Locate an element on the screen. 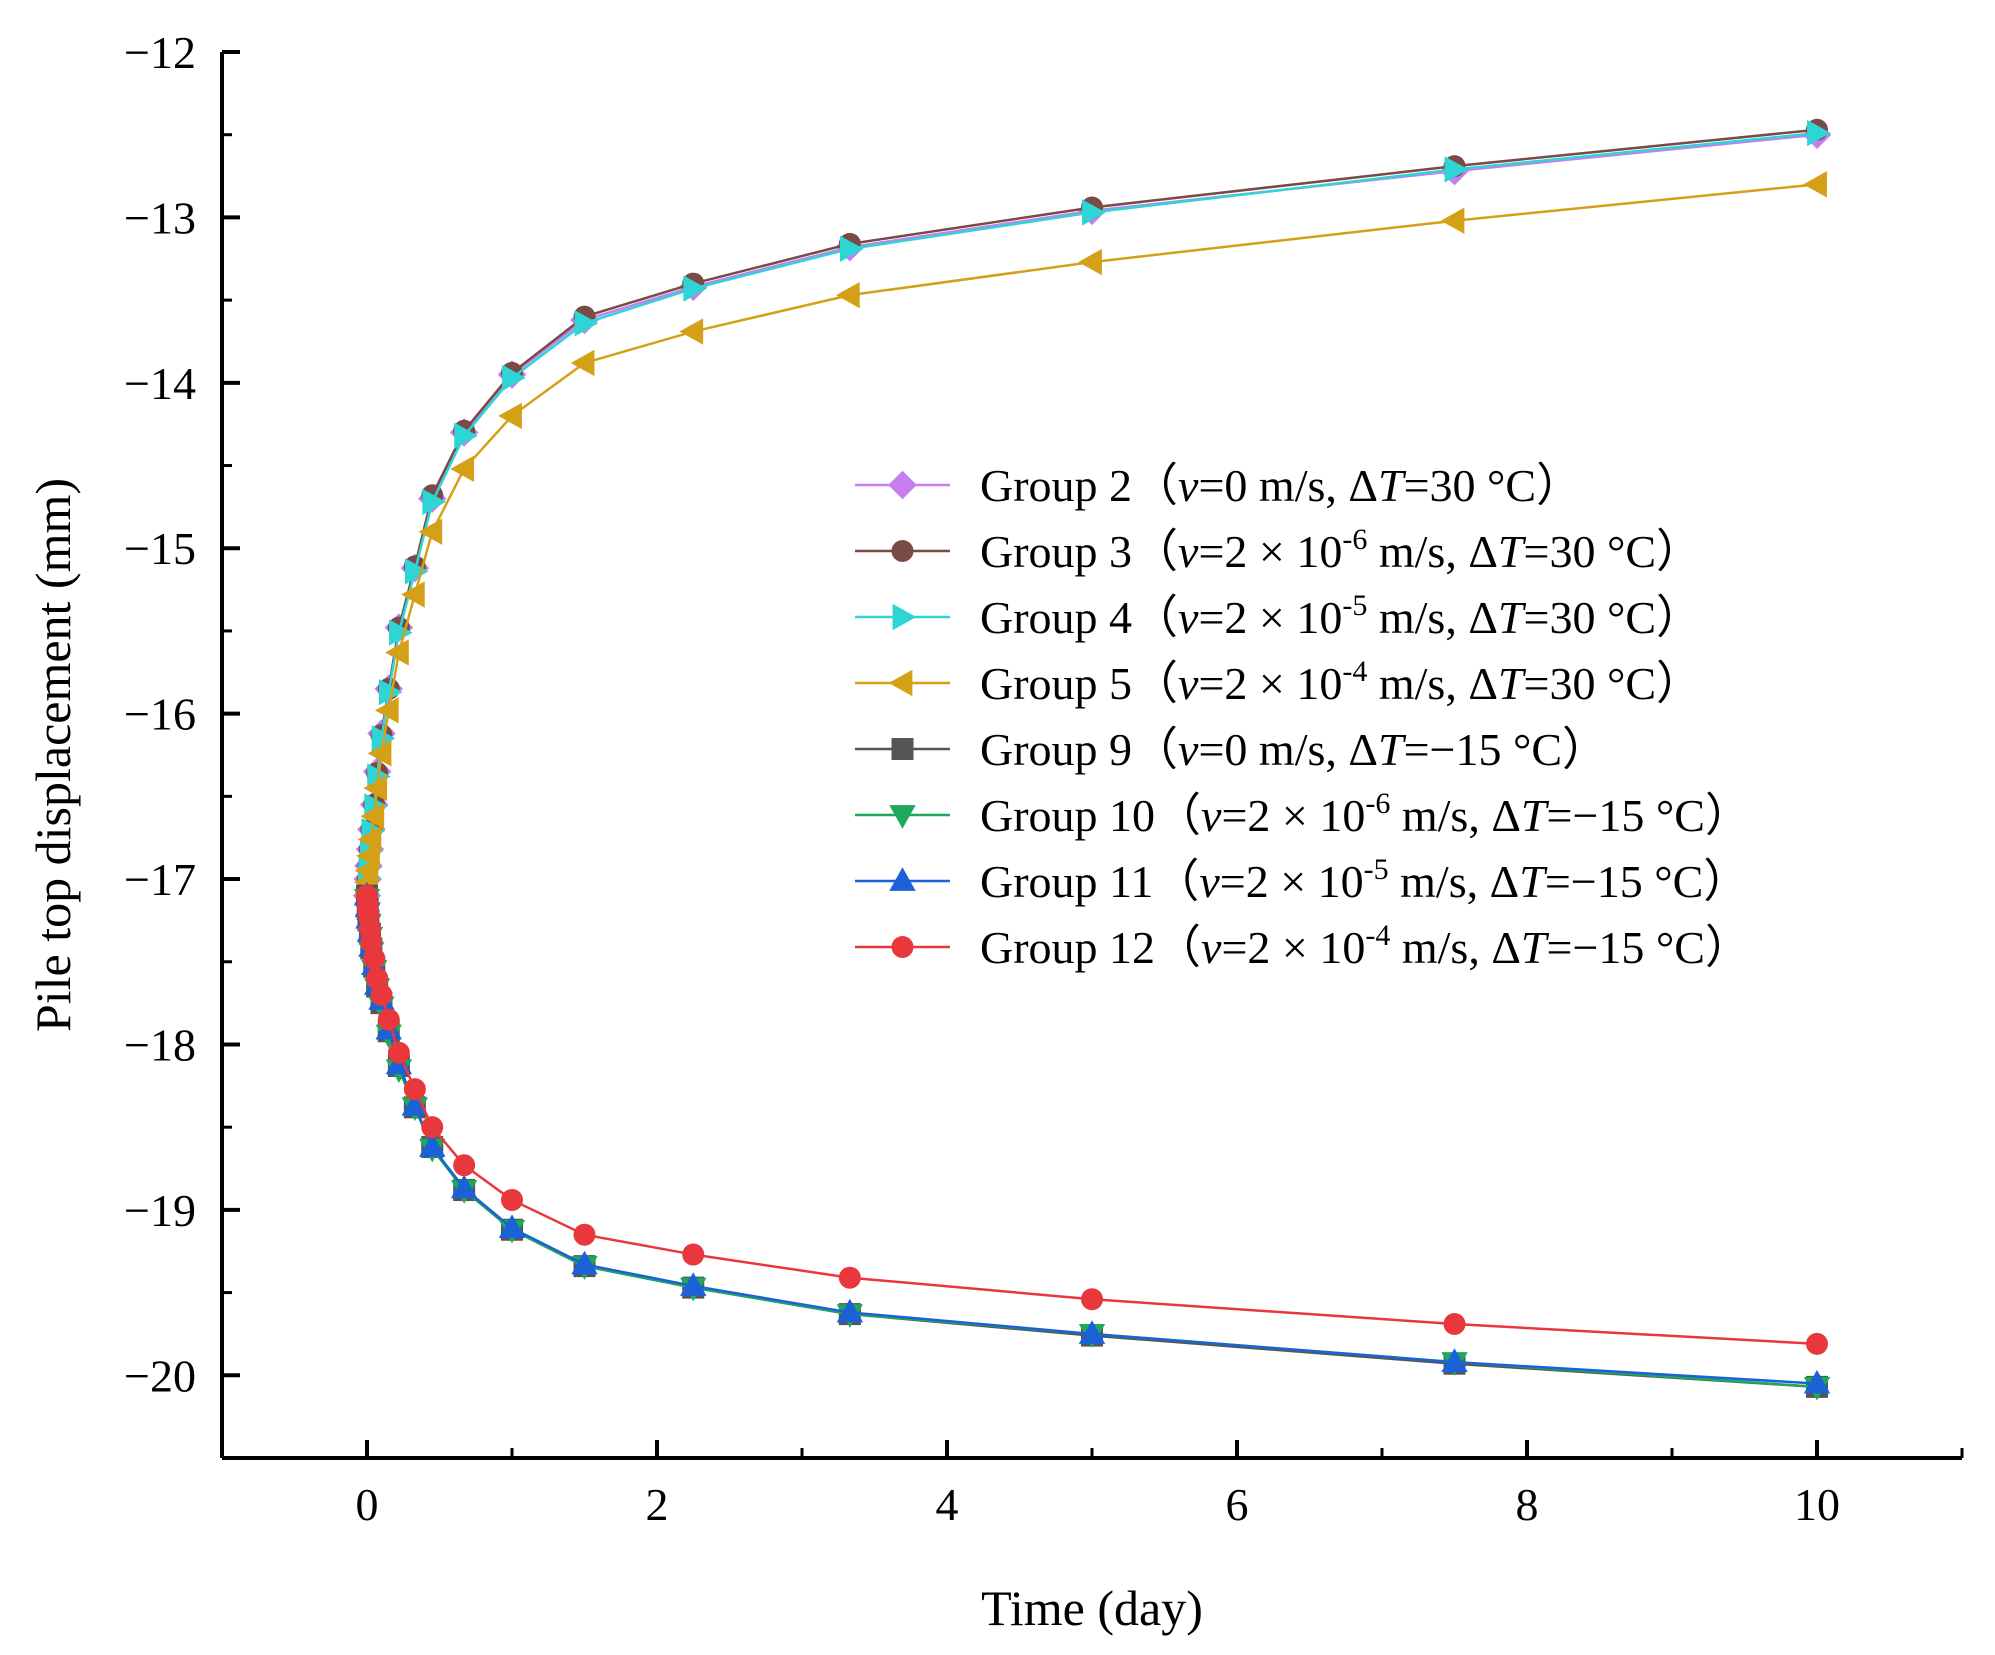 The image size is (1995, 1655). y-axis-title: Pile top displacement (mm) is located at coordinates (53, 755).